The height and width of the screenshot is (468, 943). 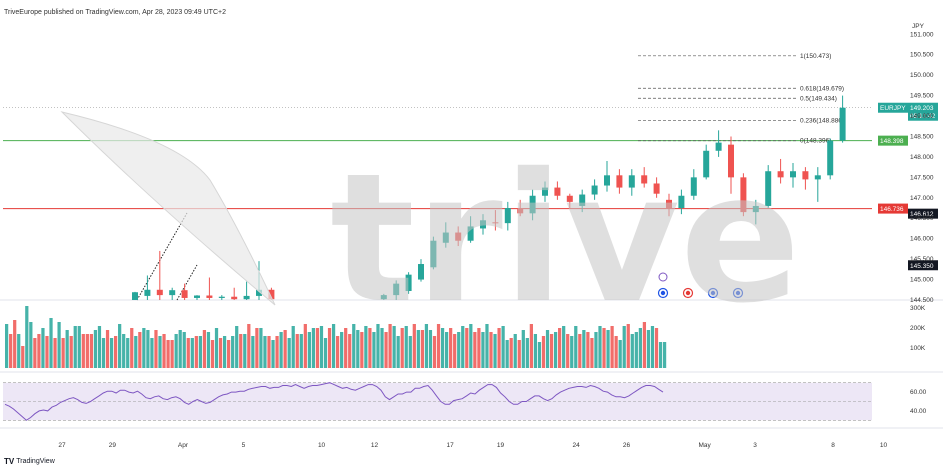 I want to click on time-tick-label: 24, so click(x=576, y=445).